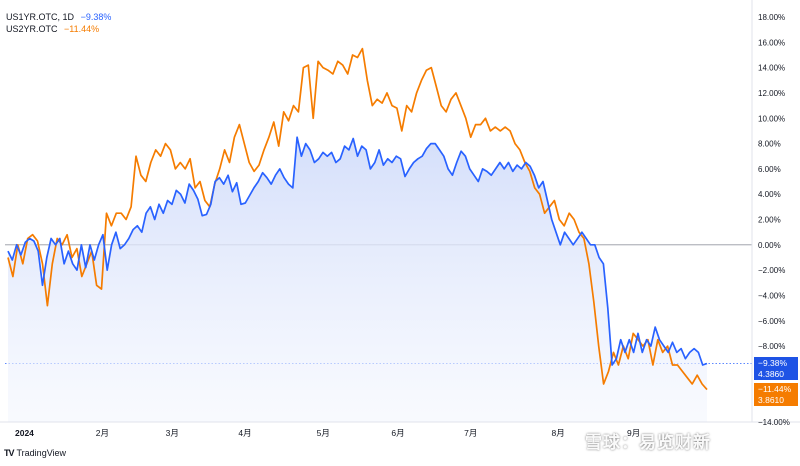  I want to click on legend-series-2-change: −11.44%, so click(82, 29).